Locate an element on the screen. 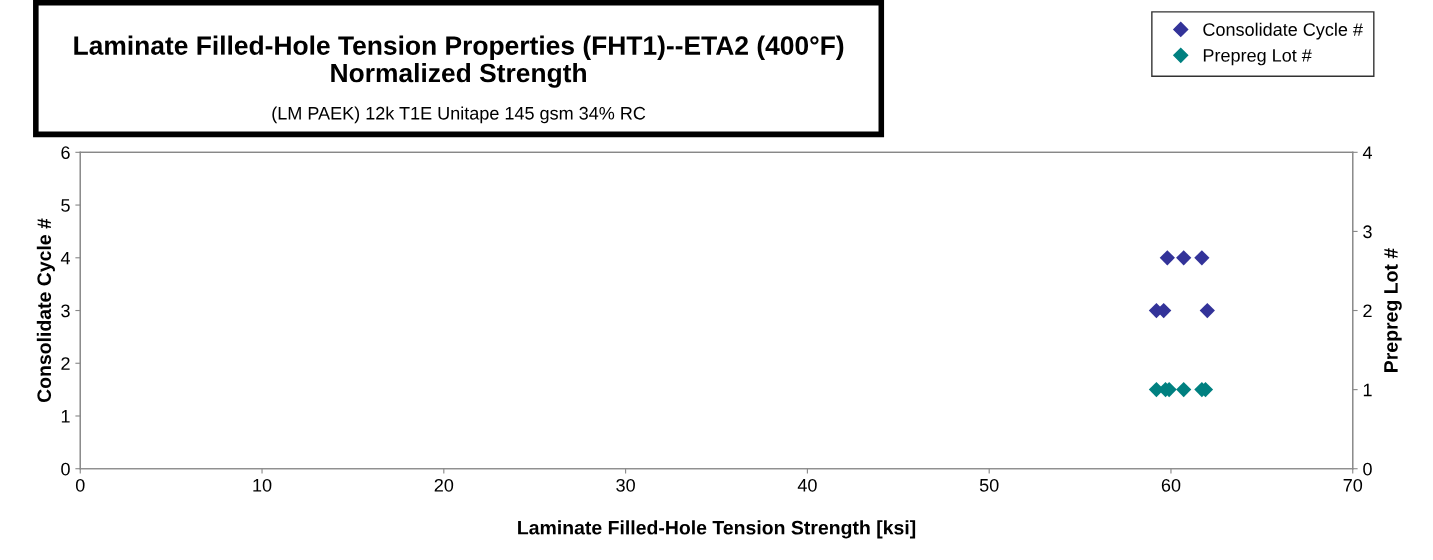  y-tick-label: 3 is located at coordinates (65, 311).